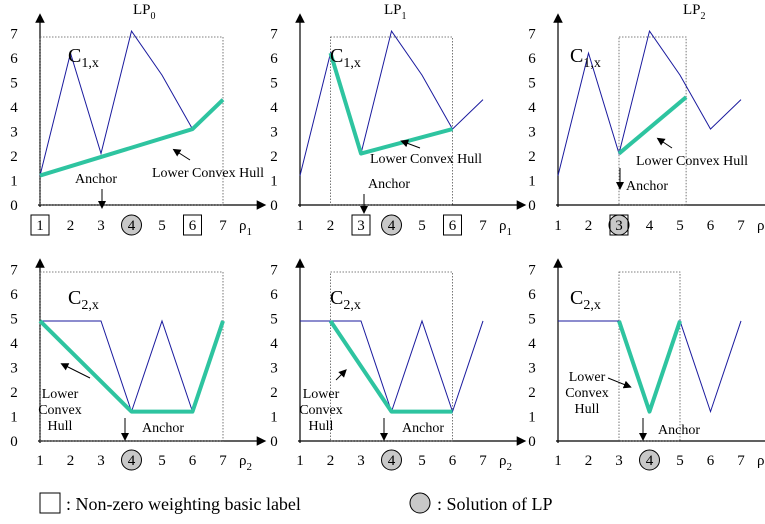  What do you see at coordinates (420, 503) in the screenshot?
I see `legend-circle-icon` at bounding box center [420, 503].